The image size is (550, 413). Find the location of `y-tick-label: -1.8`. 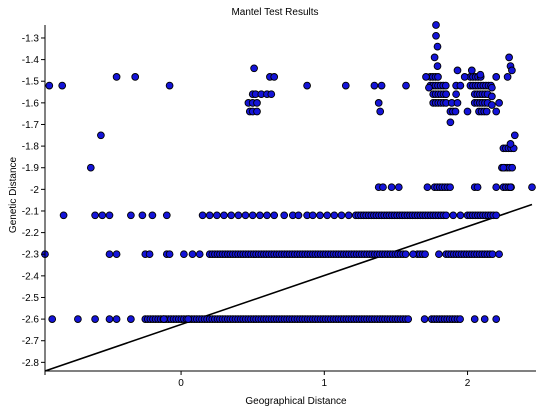

y-tick-label: -1.8 is located at coordinates (31, 147).